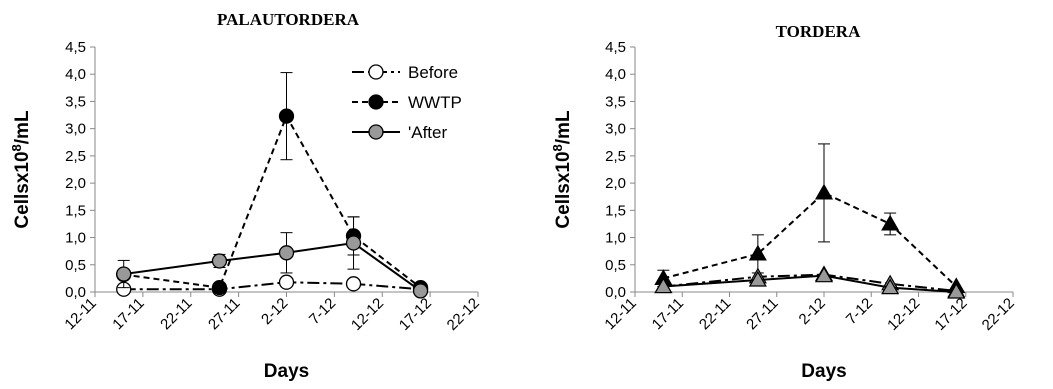  What do you see at coordinates (288, 19) in the screenshot?
I see `chart-title: PALAUTORDERA` at bounding box center [288, 19].